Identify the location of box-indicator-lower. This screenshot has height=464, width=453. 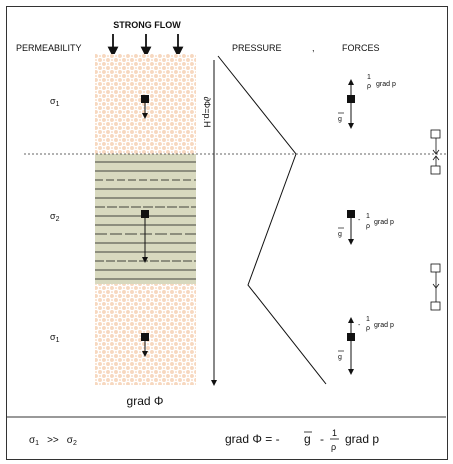
(435, 287).